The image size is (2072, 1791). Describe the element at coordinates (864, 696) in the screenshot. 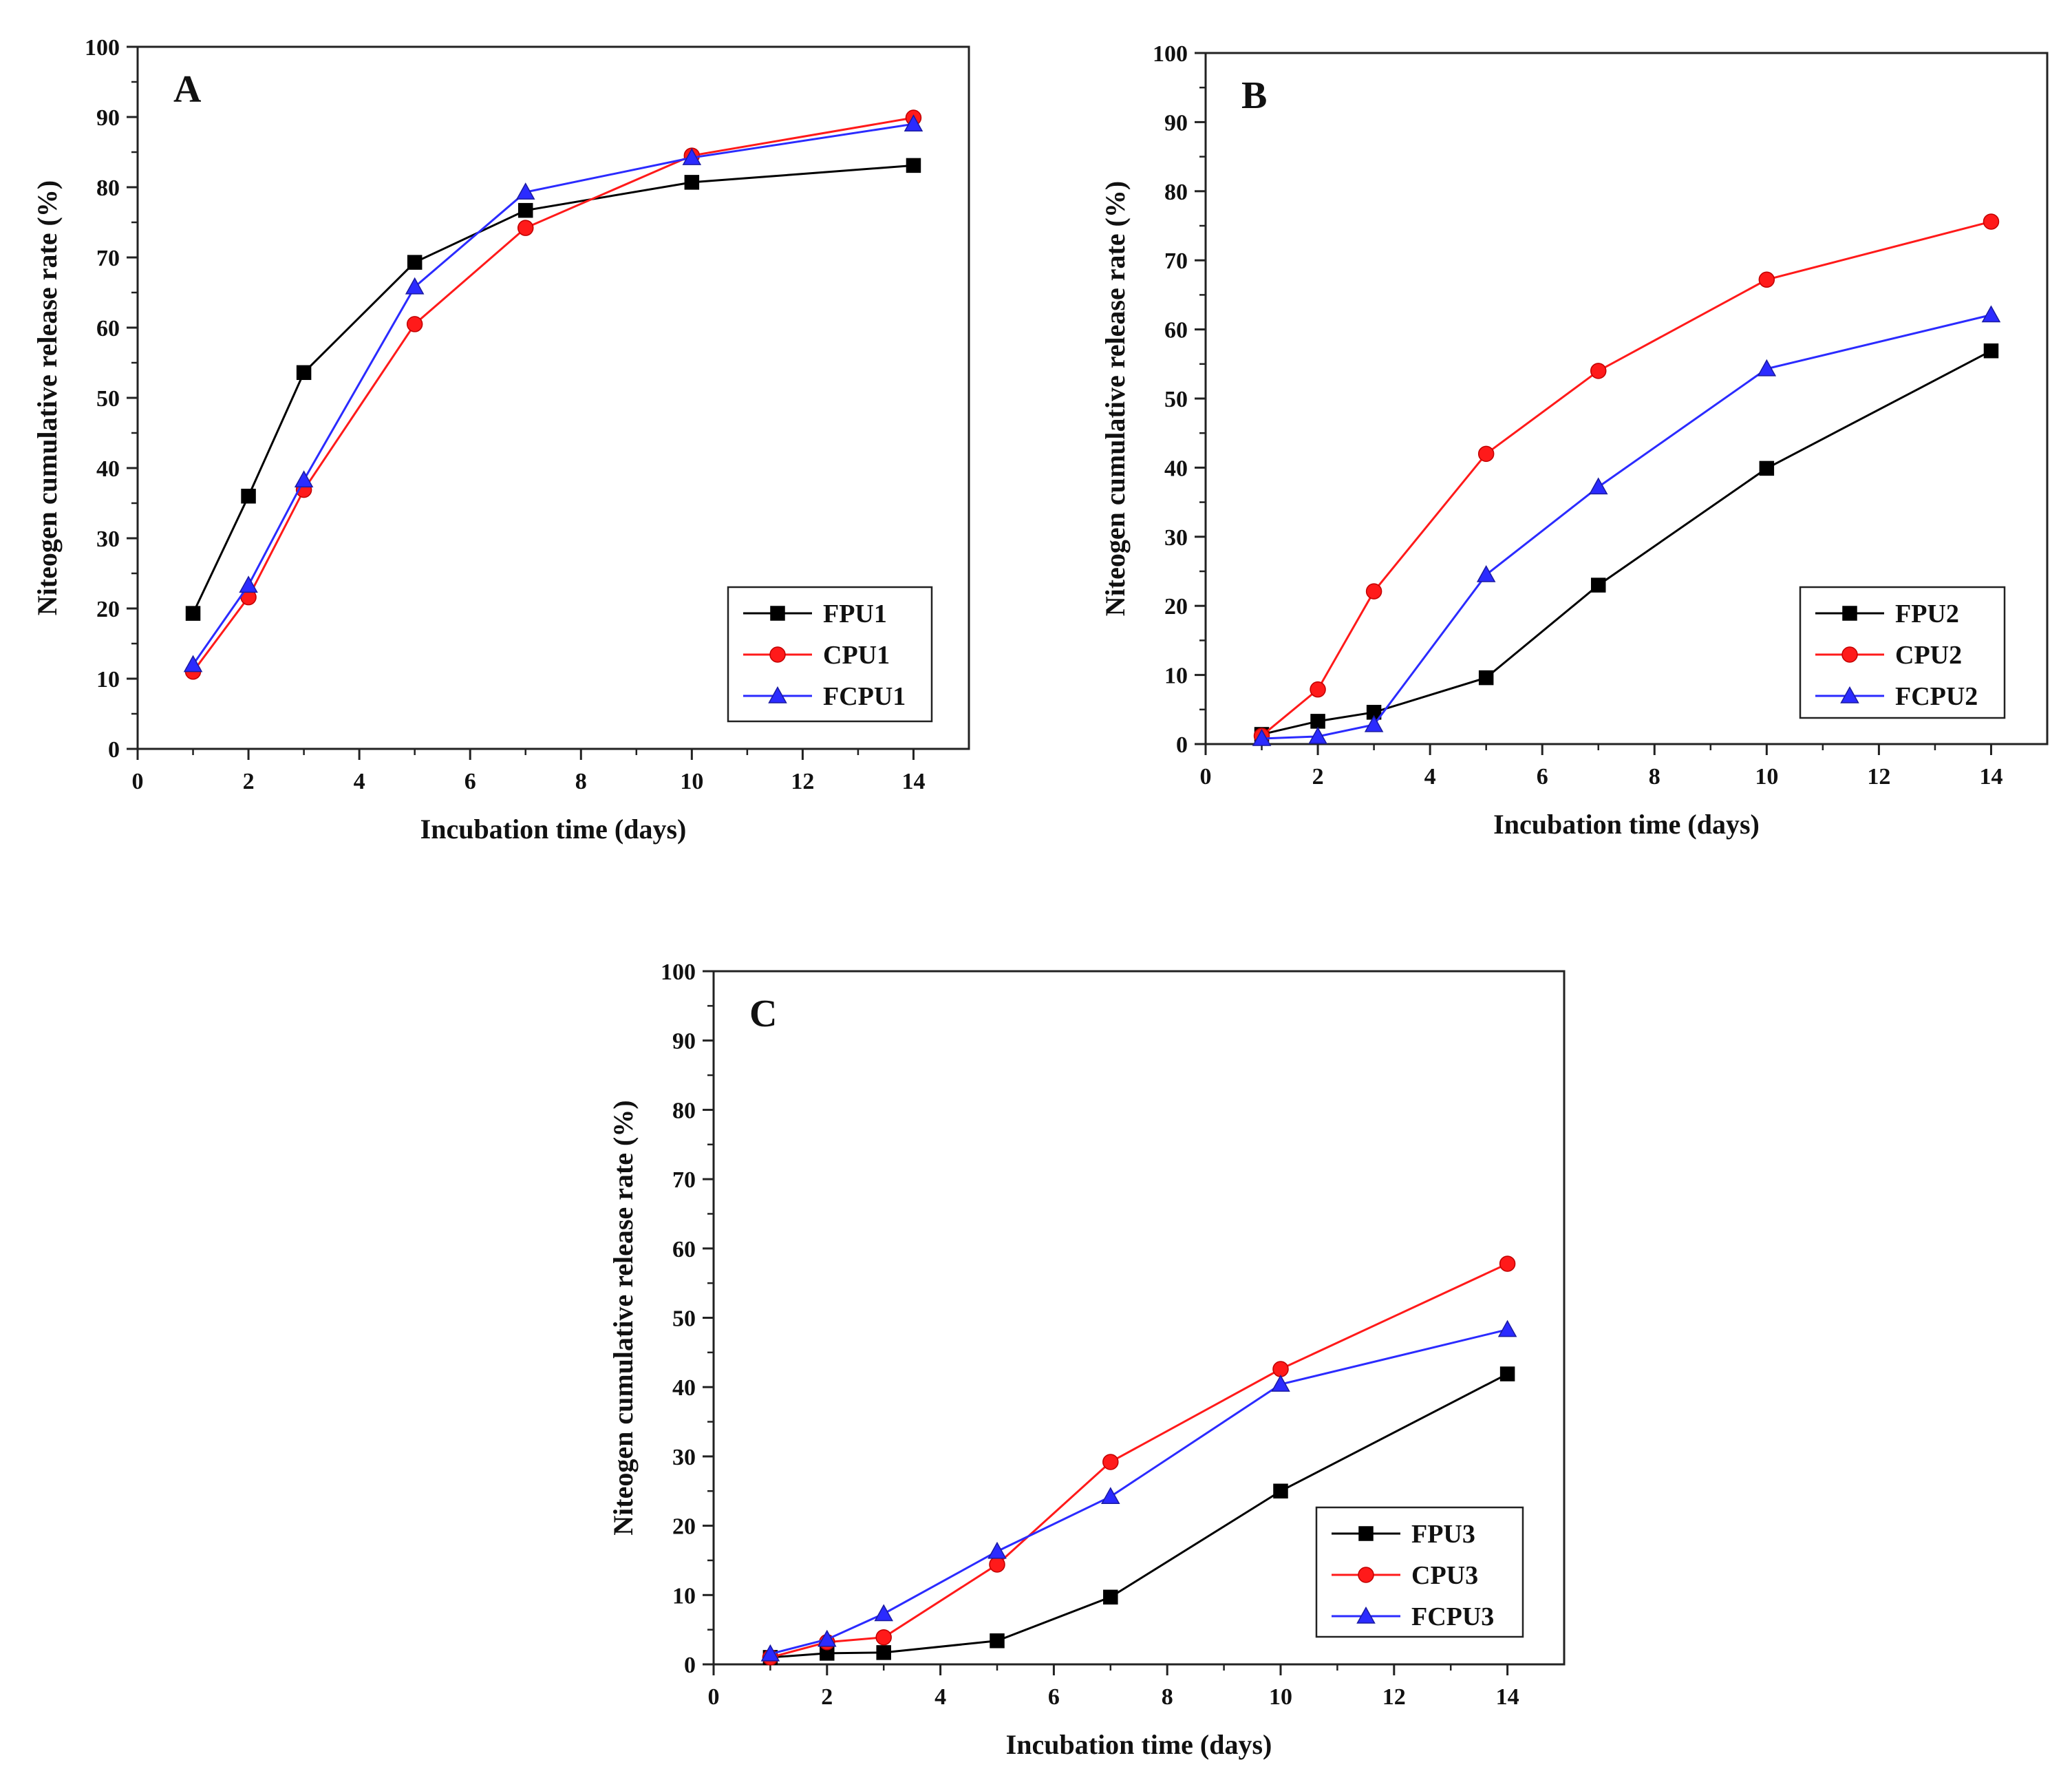

I see `legend-label: FCPU1` at that location.